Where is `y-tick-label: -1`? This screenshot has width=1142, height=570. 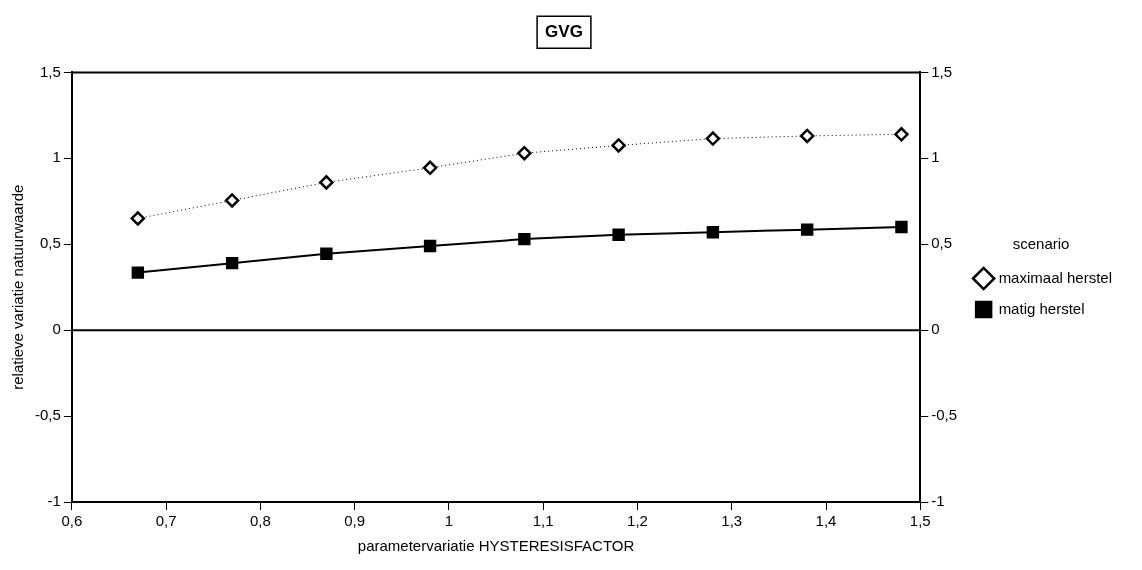 y-tick-label: -1 is located at coordinates (54, 501).